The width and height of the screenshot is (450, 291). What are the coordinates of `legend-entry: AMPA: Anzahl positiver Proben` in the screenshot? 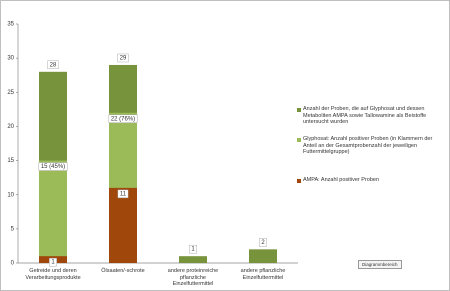 It's located at (370, 180).